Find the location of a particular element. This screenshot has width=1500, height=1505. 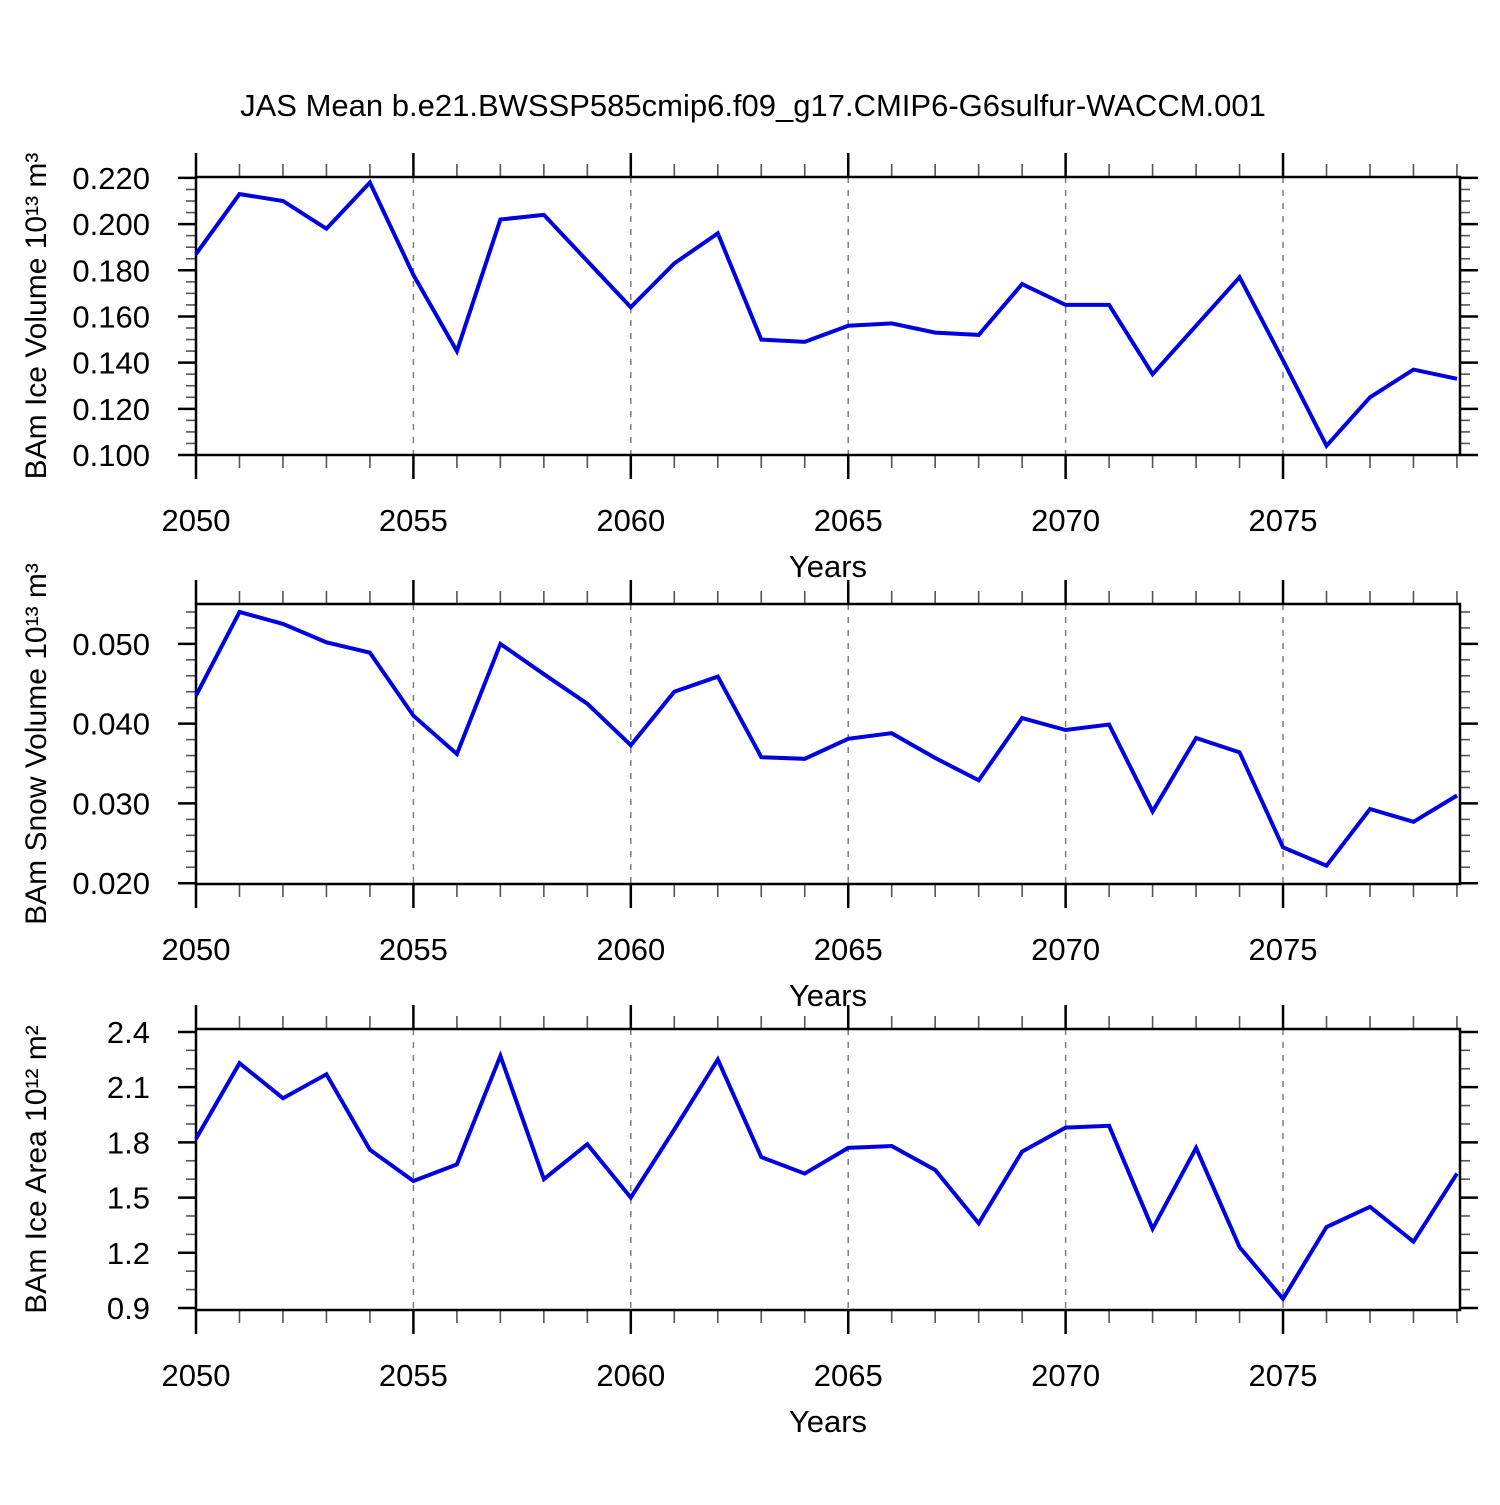

y-tick-label: 2.4 is located at coordinates (128, 1032).